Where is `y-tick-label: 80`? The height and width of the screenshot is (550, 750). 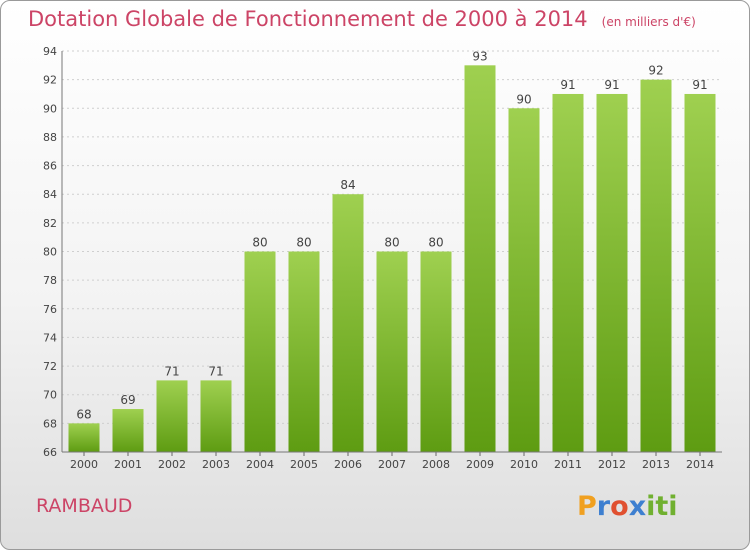 y-tick-label: 80 is located at coordinates (50, 252).